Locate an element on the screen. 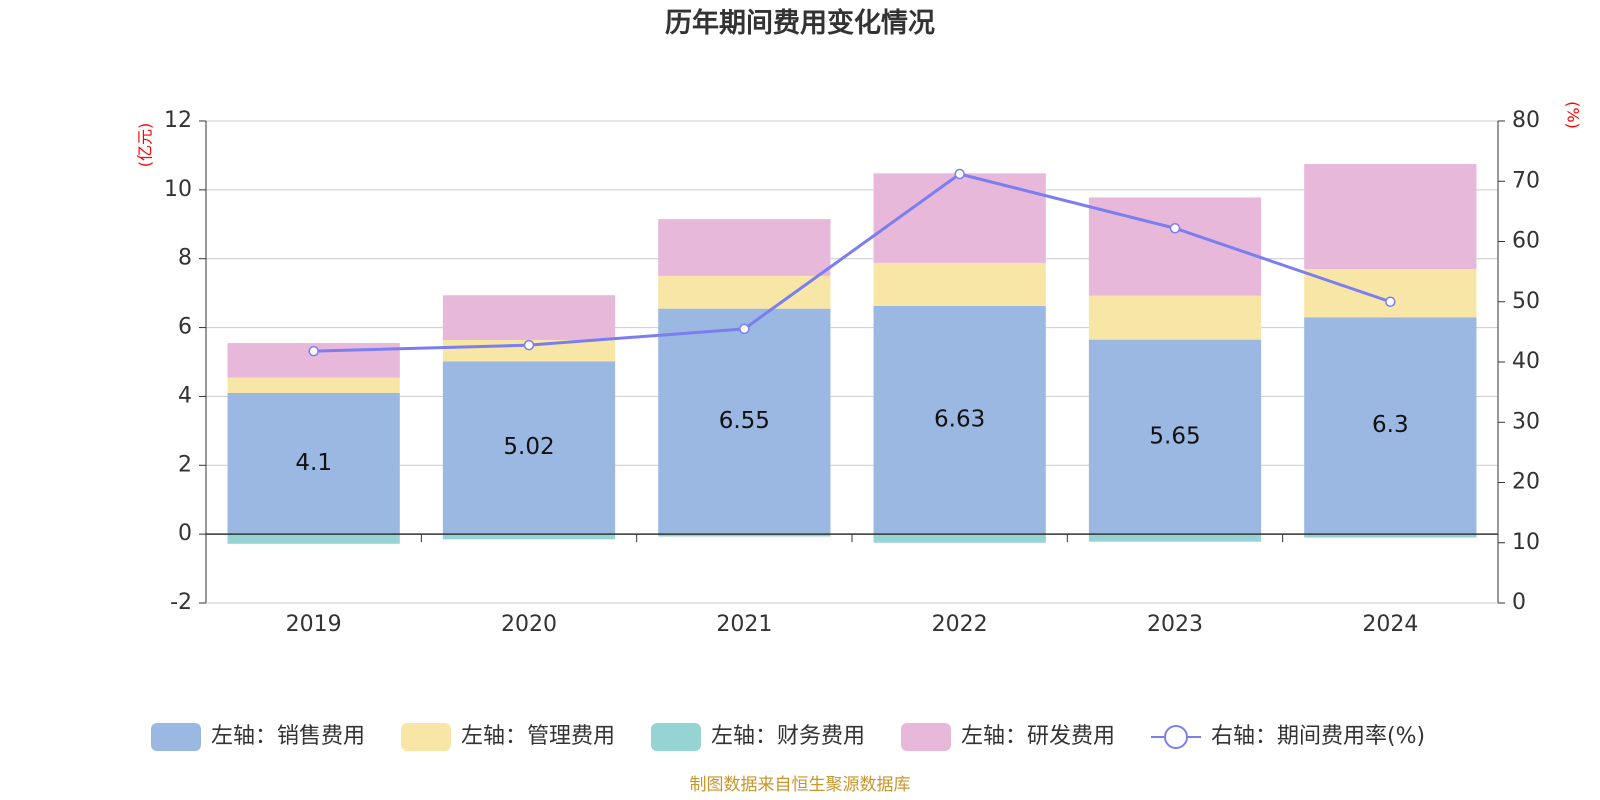 This screenshot has height=800, width=1600. right-tick-label: 30 is located at coordinates (1526, 421).